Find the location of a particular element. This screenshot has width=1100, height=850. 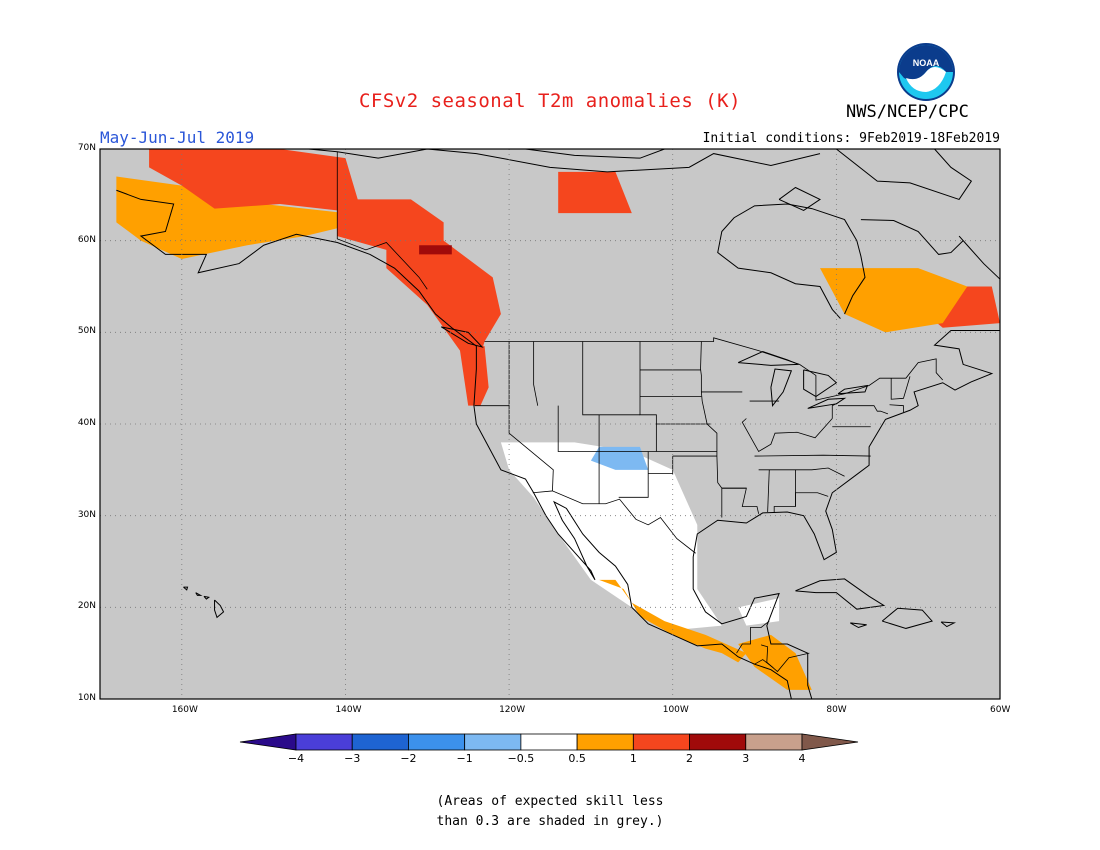

lon-tick-label: 120W is located at coordinates (512, 710).